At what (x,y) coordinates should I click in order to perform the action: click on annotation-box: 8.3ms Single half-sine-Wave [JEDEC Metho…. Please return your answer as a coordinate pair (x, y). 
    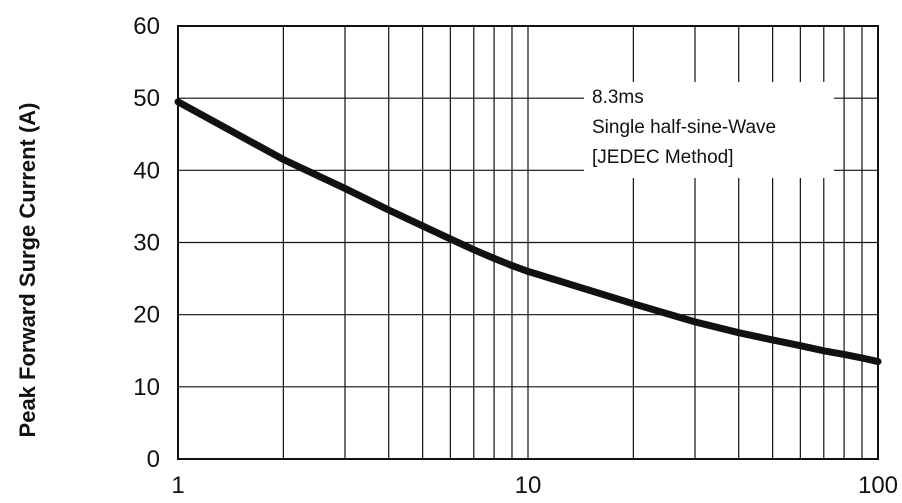
    Looking at the image, I should click on (709, 130).